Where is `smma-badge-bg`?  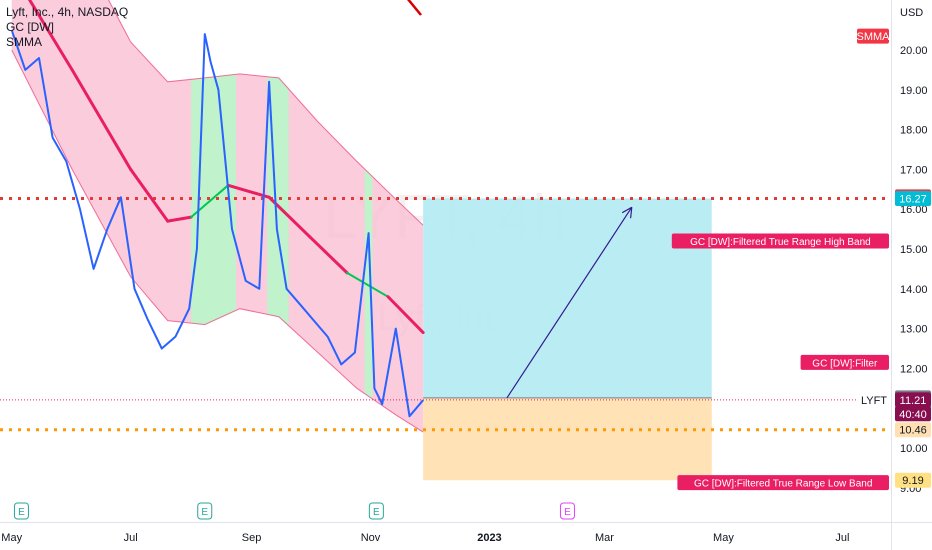 smma-badge-bg is located at coordinates (873, 36).